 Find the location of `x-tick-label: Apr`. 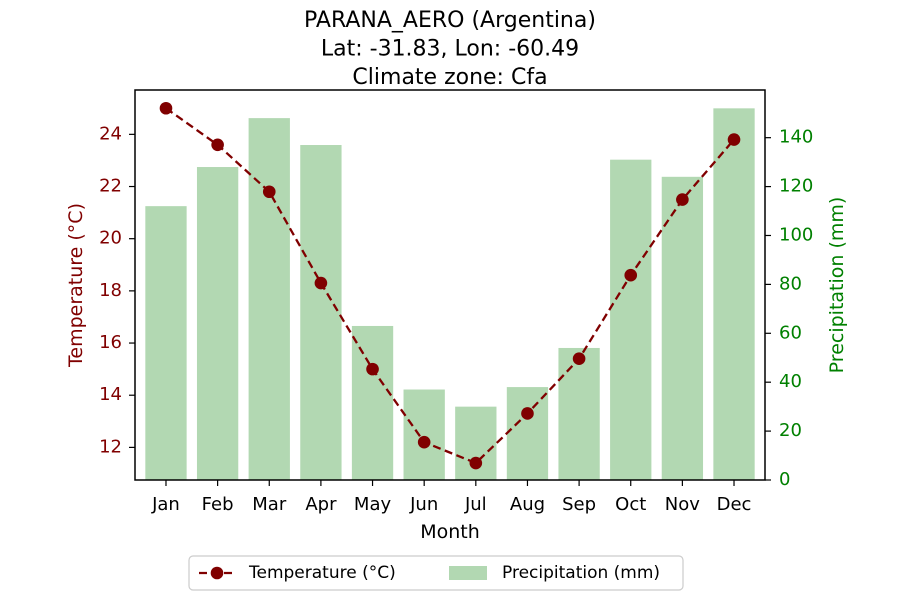

x-tick-label: Apr is located at coordinates (321, 504).